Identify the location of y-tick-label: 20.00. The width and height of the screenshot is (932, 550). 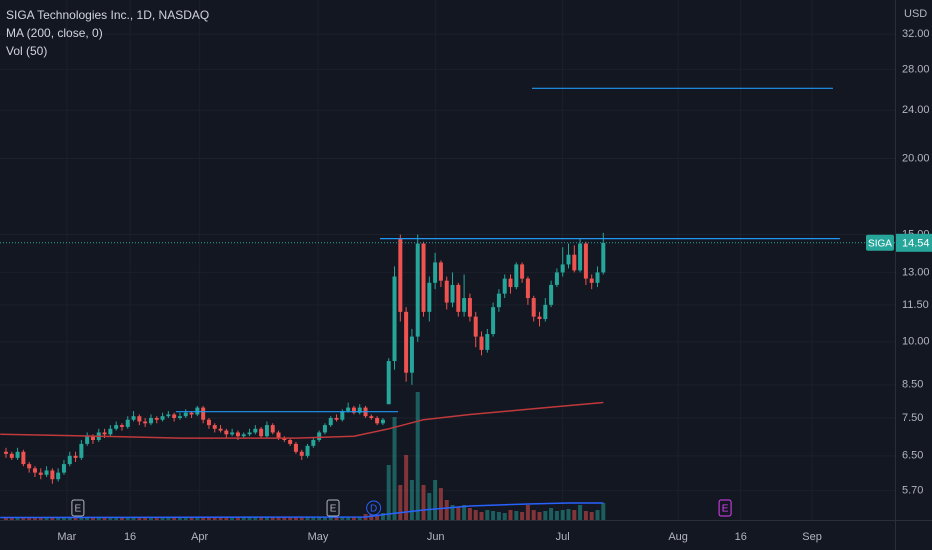
(916, 158).